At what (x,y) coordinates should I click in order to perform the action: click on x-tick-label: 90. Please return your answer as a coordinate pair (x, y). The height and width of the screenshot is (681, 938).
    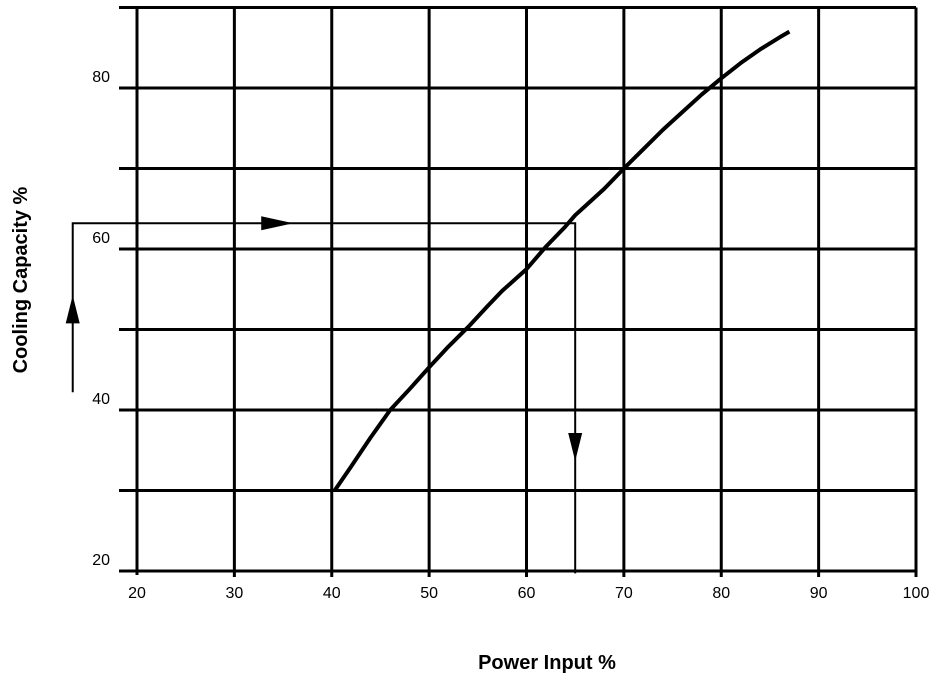
    Looking at the image, I should click on (819, 593).